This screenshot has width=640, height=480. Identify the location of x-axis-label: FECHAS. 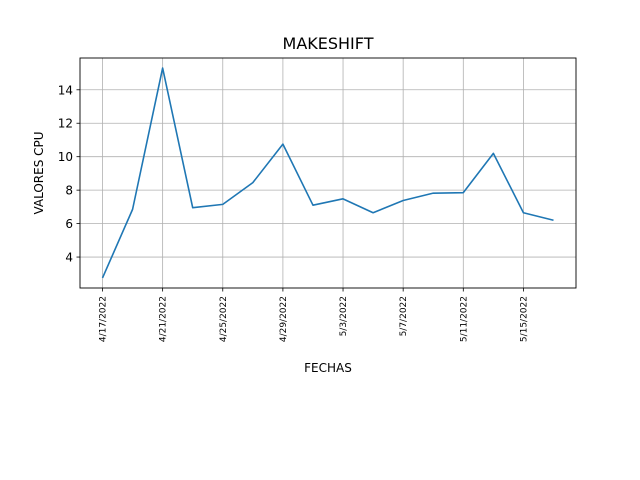
(328, 368).